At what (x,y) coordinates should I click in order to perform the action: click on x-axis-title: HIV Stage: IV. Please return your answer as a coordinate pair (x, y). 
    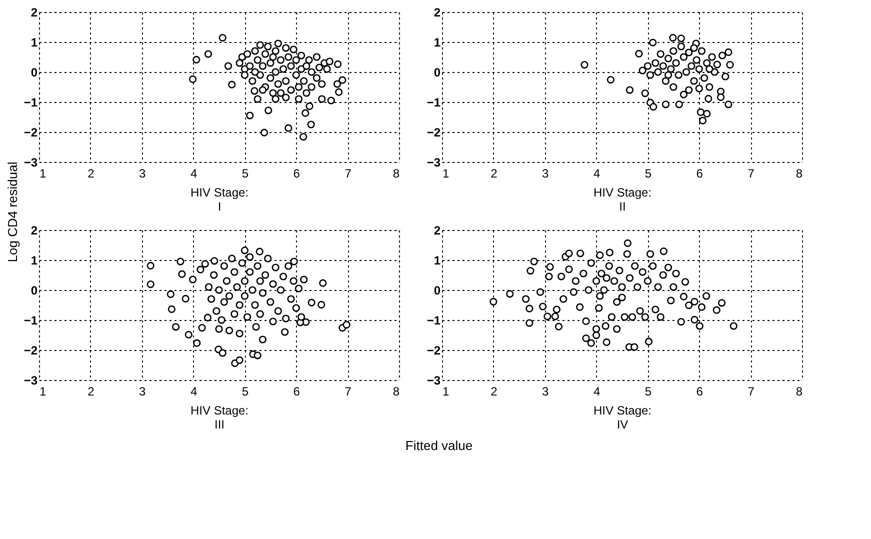
    Looking at the image, I should click on (622, 418).